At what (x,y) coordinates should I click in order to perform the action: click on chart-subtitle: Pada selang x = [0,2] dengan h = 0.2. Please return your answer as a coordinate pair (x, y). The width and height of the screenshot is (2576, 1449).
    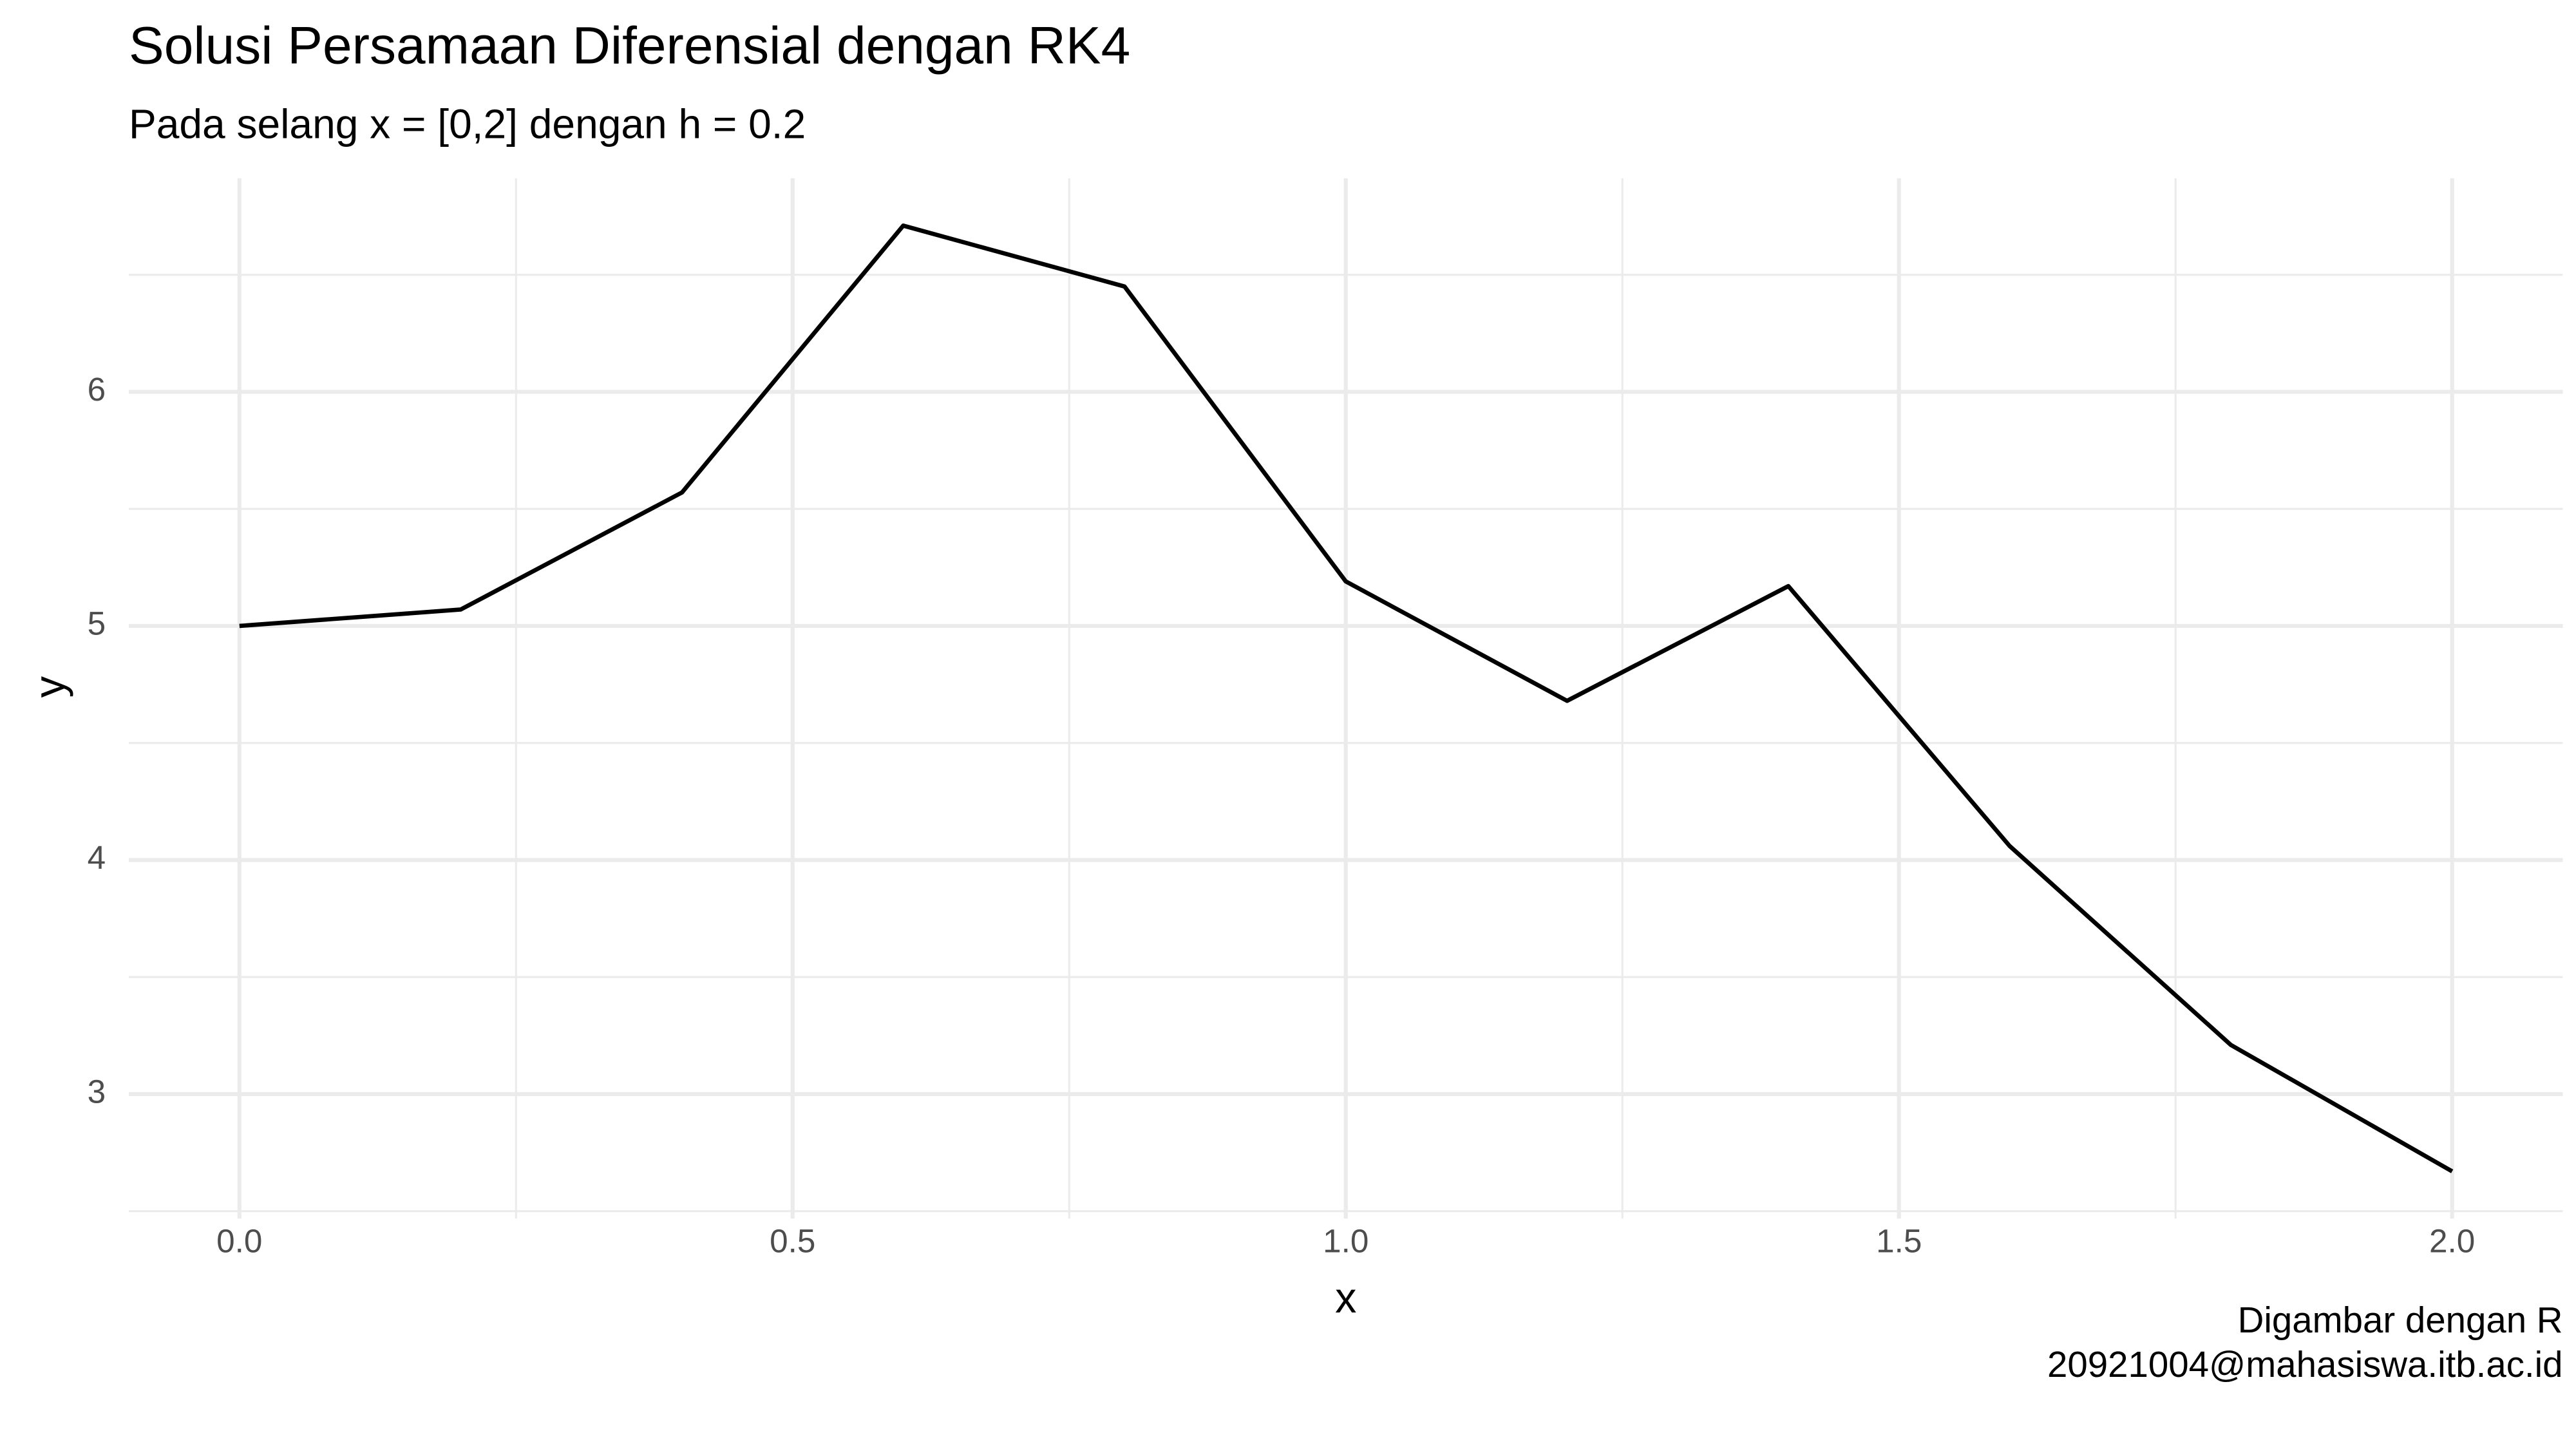
    Looking at the image, I should click on (467, 124).